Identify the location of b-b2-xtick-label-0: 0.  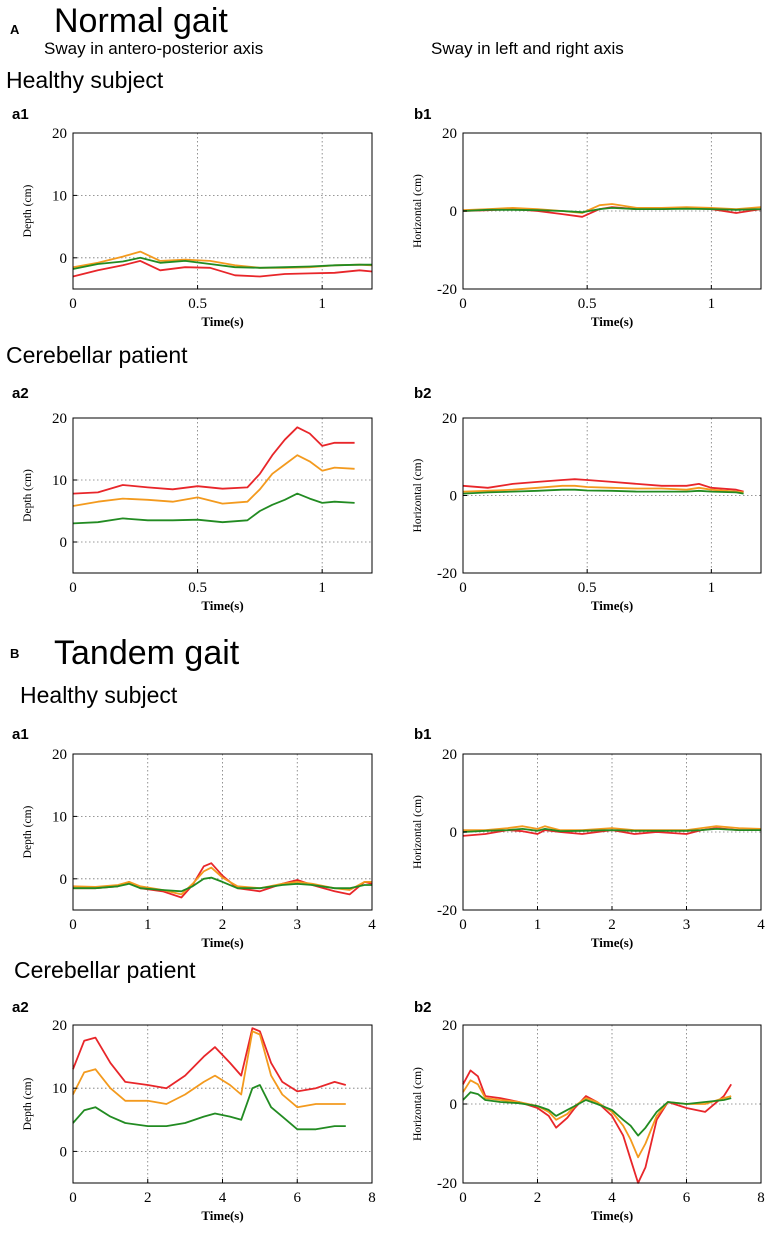
(463, 1198).